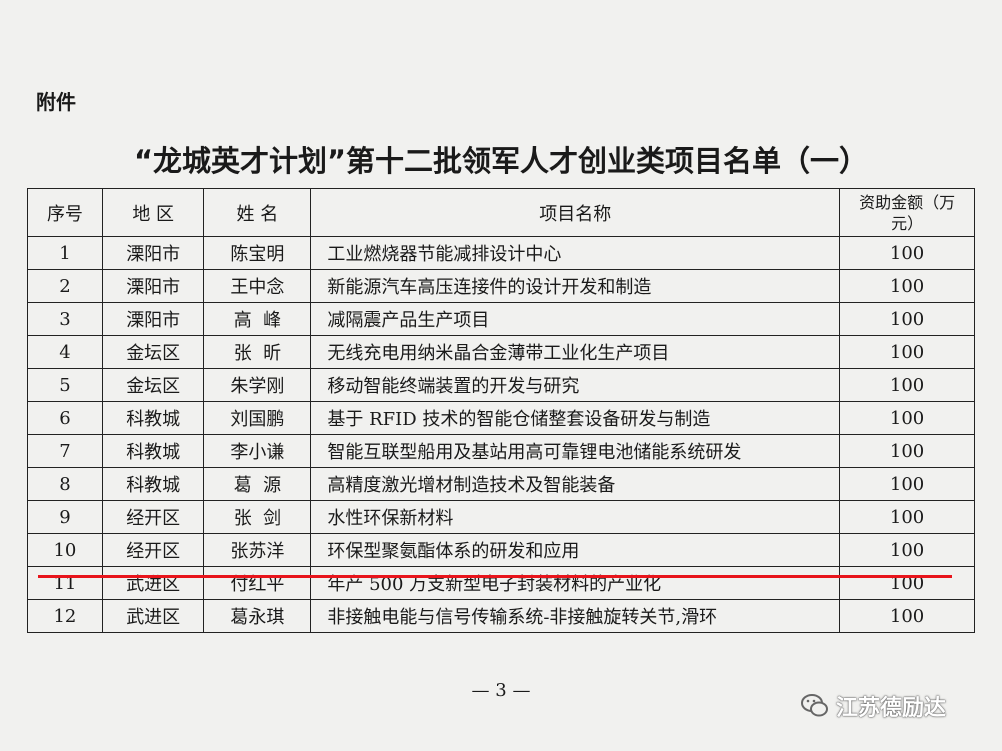 The height and width of the screenshot is (751, 1002). I want to click on row-name: 张 昕, so click(257, 352).